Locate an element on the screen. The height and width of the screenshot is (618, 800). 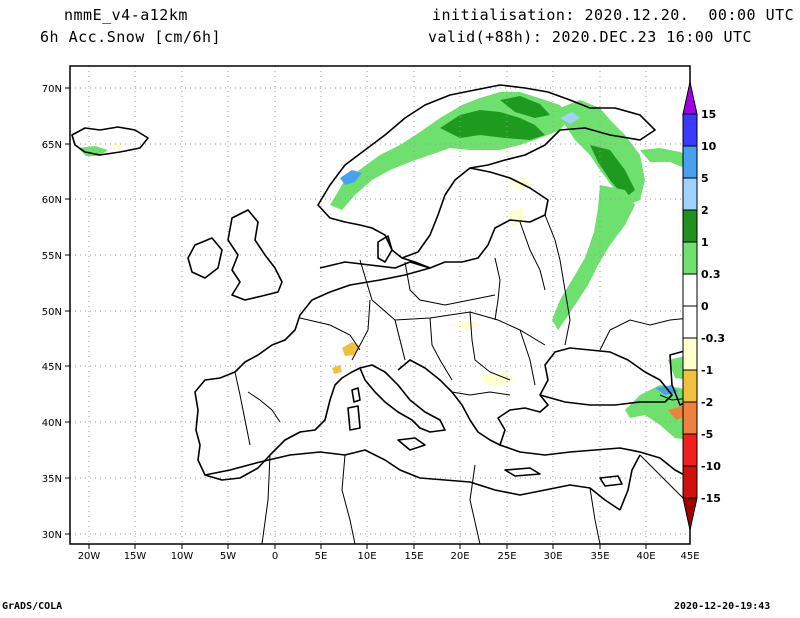
continent-west-coast is located at coordinates (312, 371).